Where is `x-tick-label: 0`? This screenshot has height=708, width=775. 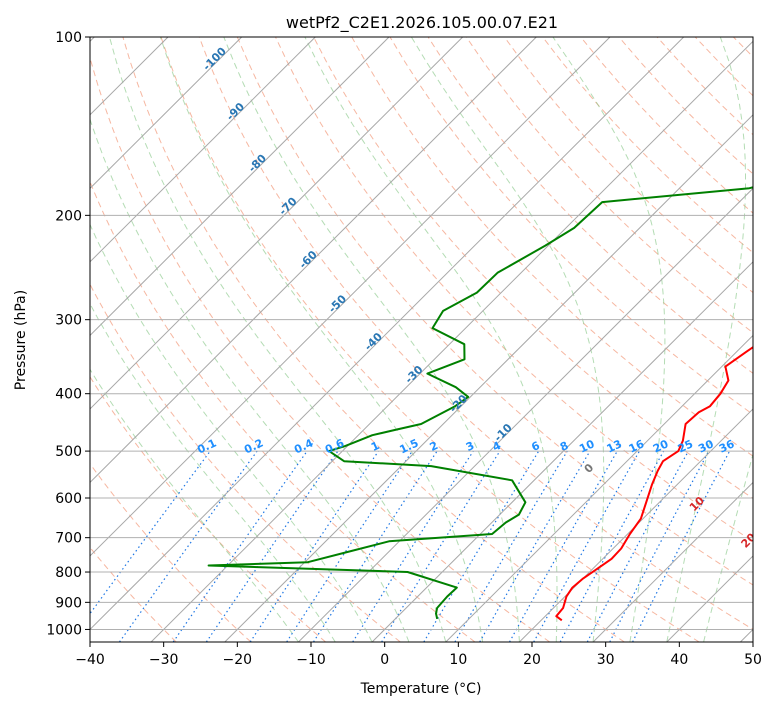 x-tick-label: 0 is located at coordinates (384, 660).